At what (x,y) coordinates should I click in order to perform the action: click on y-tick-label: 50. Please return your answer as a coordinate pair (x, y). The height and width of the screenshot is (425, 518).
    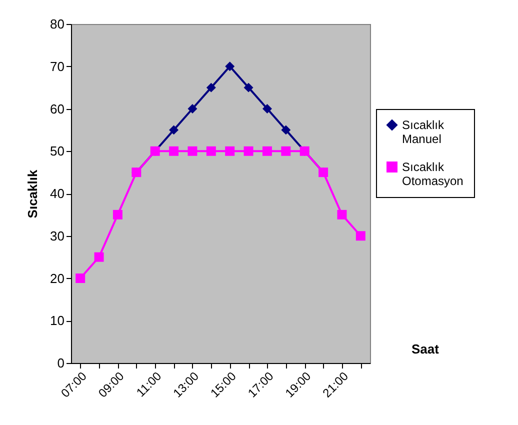
    Looking at the image, I should click on (57, 151).